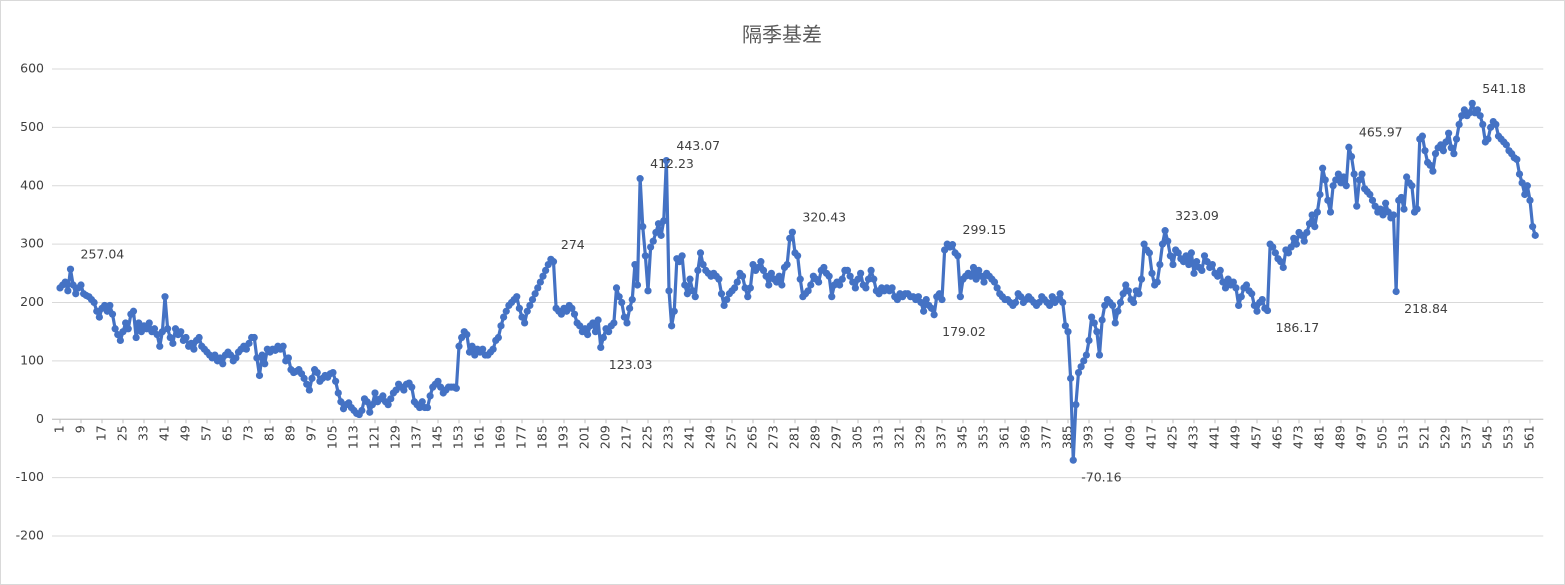 The width and height of the screenshot is (1565, 585). What do you see at coordinates (941, 437) in the screenshot?
I see `x-tick-label: 337` at bounding box center [941, 437].